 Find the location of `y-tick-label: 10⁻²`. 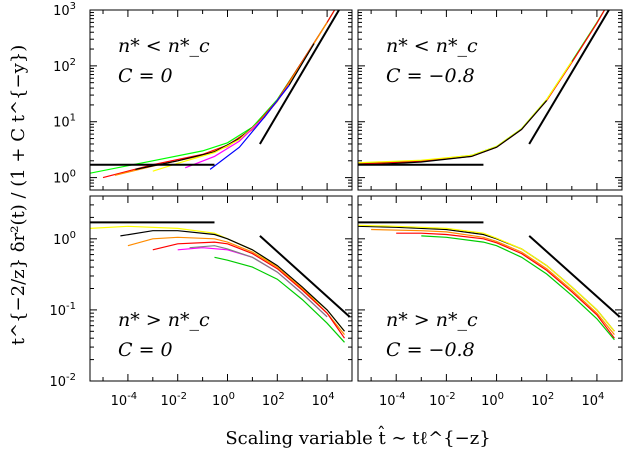

y-tick-label: 10⁻² is located at coordinates (62, 381).